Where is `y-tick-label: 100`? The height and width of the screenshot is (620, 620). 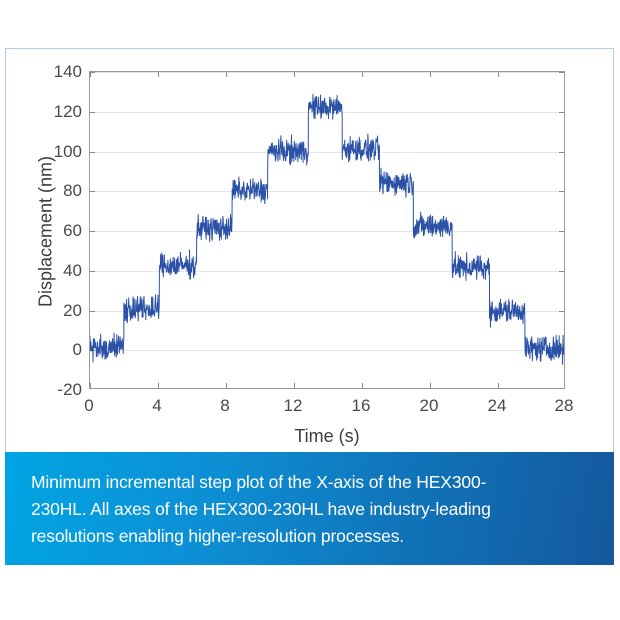 y-tick-label: 100 is located at coordinates (67, 151).